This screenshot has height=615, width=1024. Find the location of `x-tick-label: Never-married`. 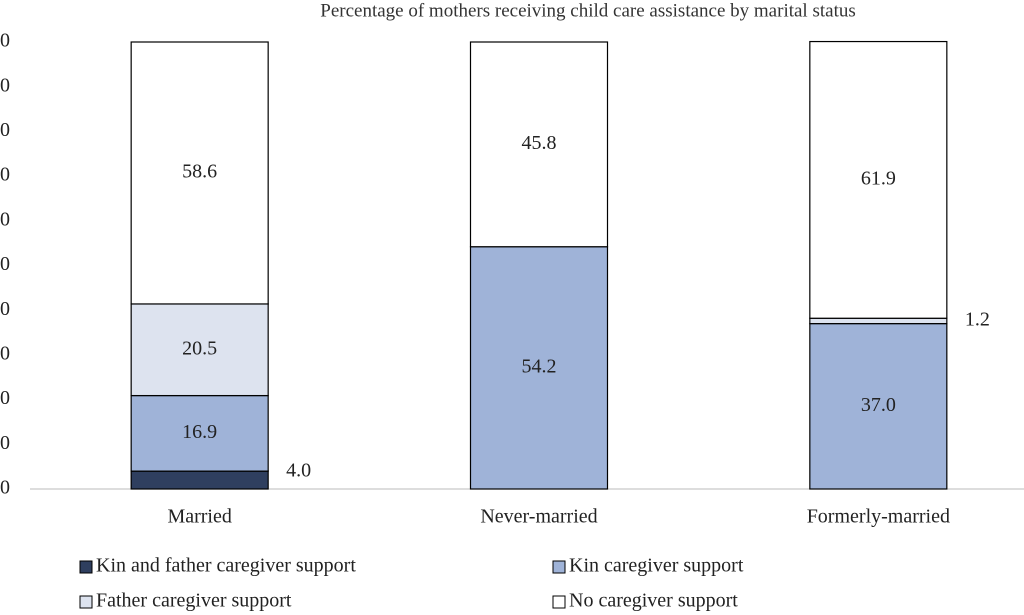

x-tick-label: Never-married is located at coordinates (538, 517).